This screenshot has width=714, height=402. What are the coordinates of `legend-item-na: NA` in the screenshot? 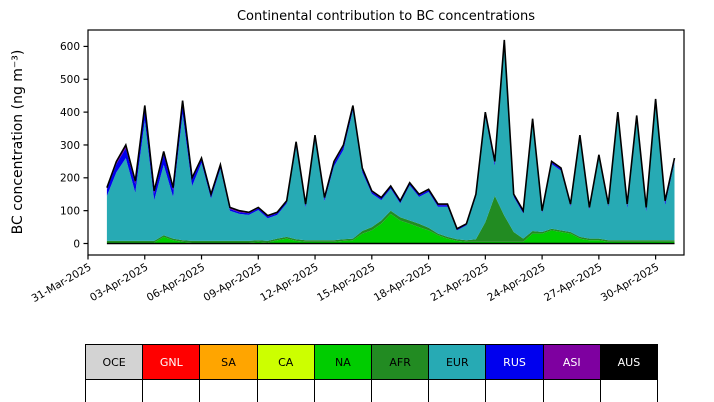 It's located at (343, 362).